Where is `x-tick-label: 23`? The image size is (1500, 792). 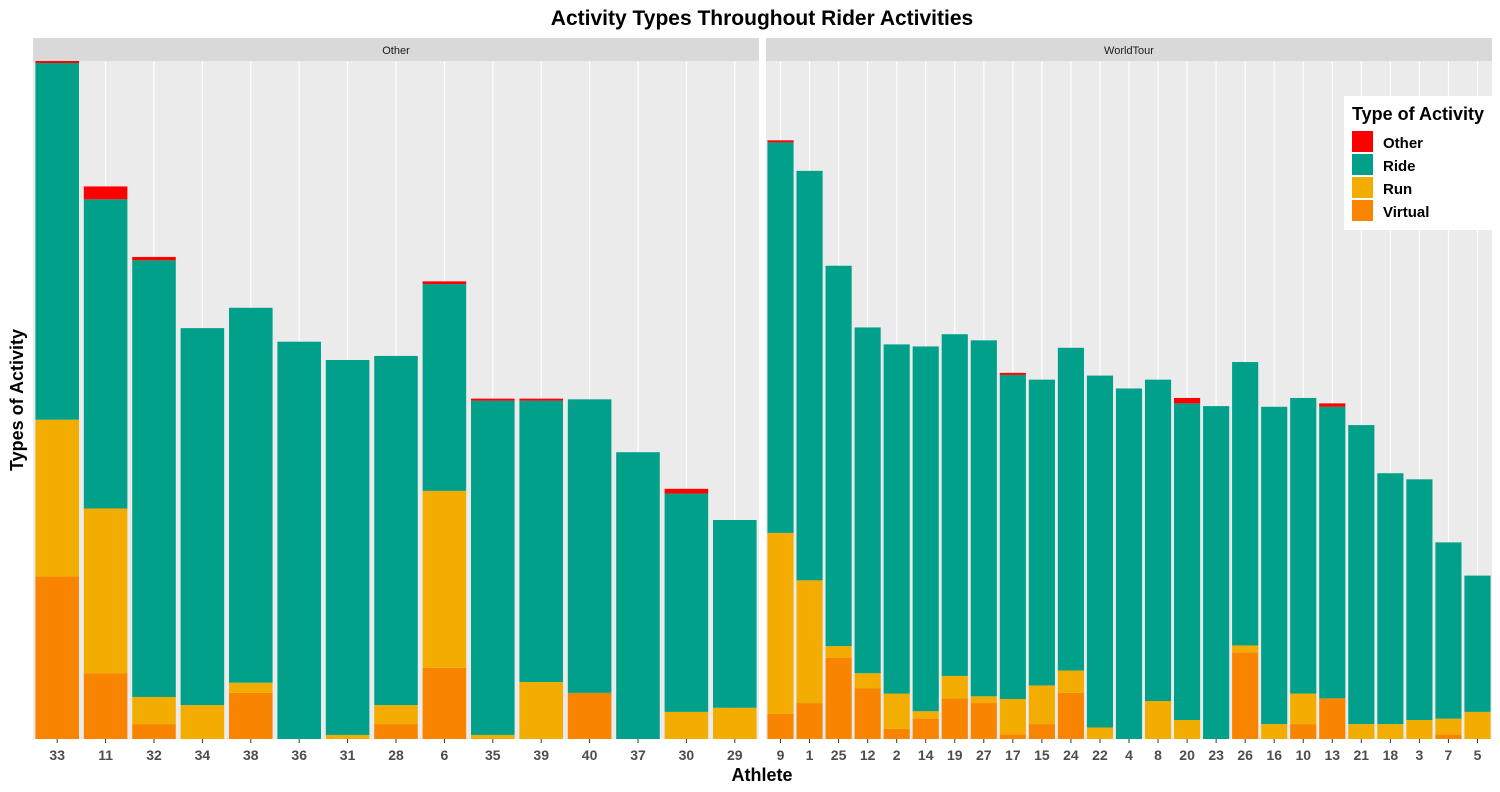
x-tick-label: 23 is located at coordinates (1216, 755).